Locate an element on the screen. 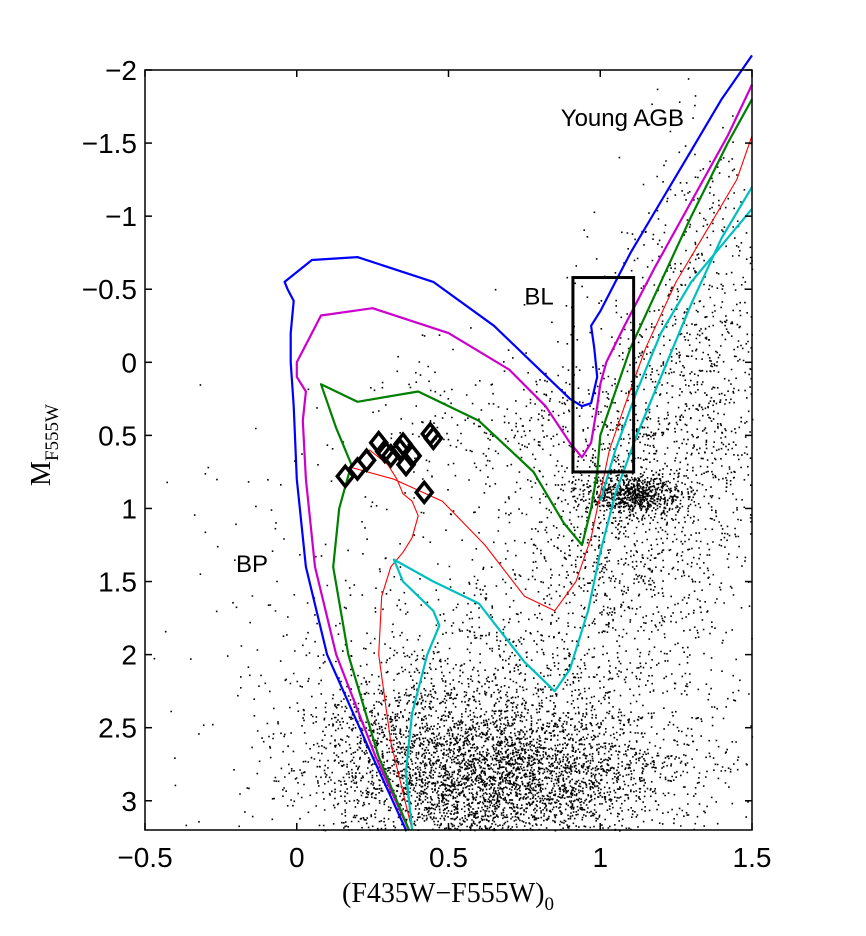 The height and width of the screenshot is (936, 866). x-axis-label-sub: 0 is located at coordinates (549, 904).